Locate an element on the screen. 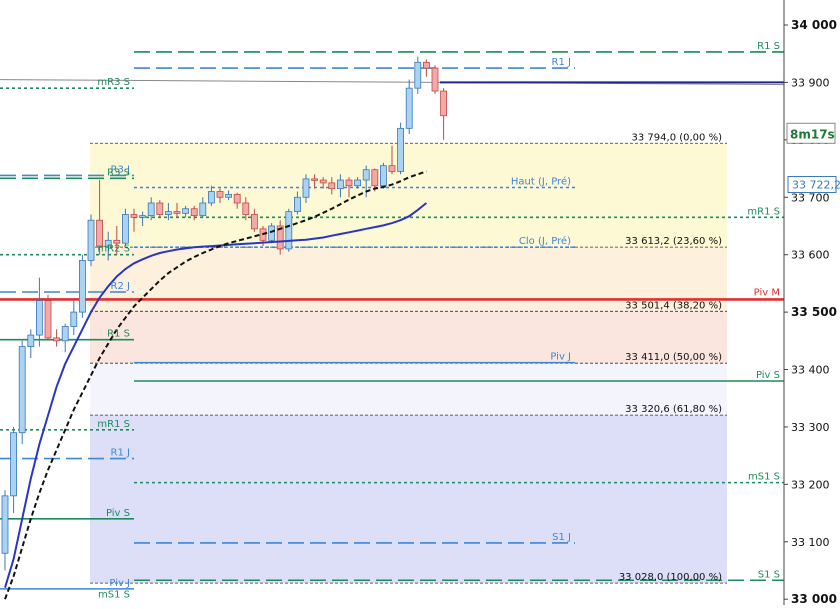 This screenshot has width=840, height=609. pivot-label: S1 J is located at coordinates (561, 537).